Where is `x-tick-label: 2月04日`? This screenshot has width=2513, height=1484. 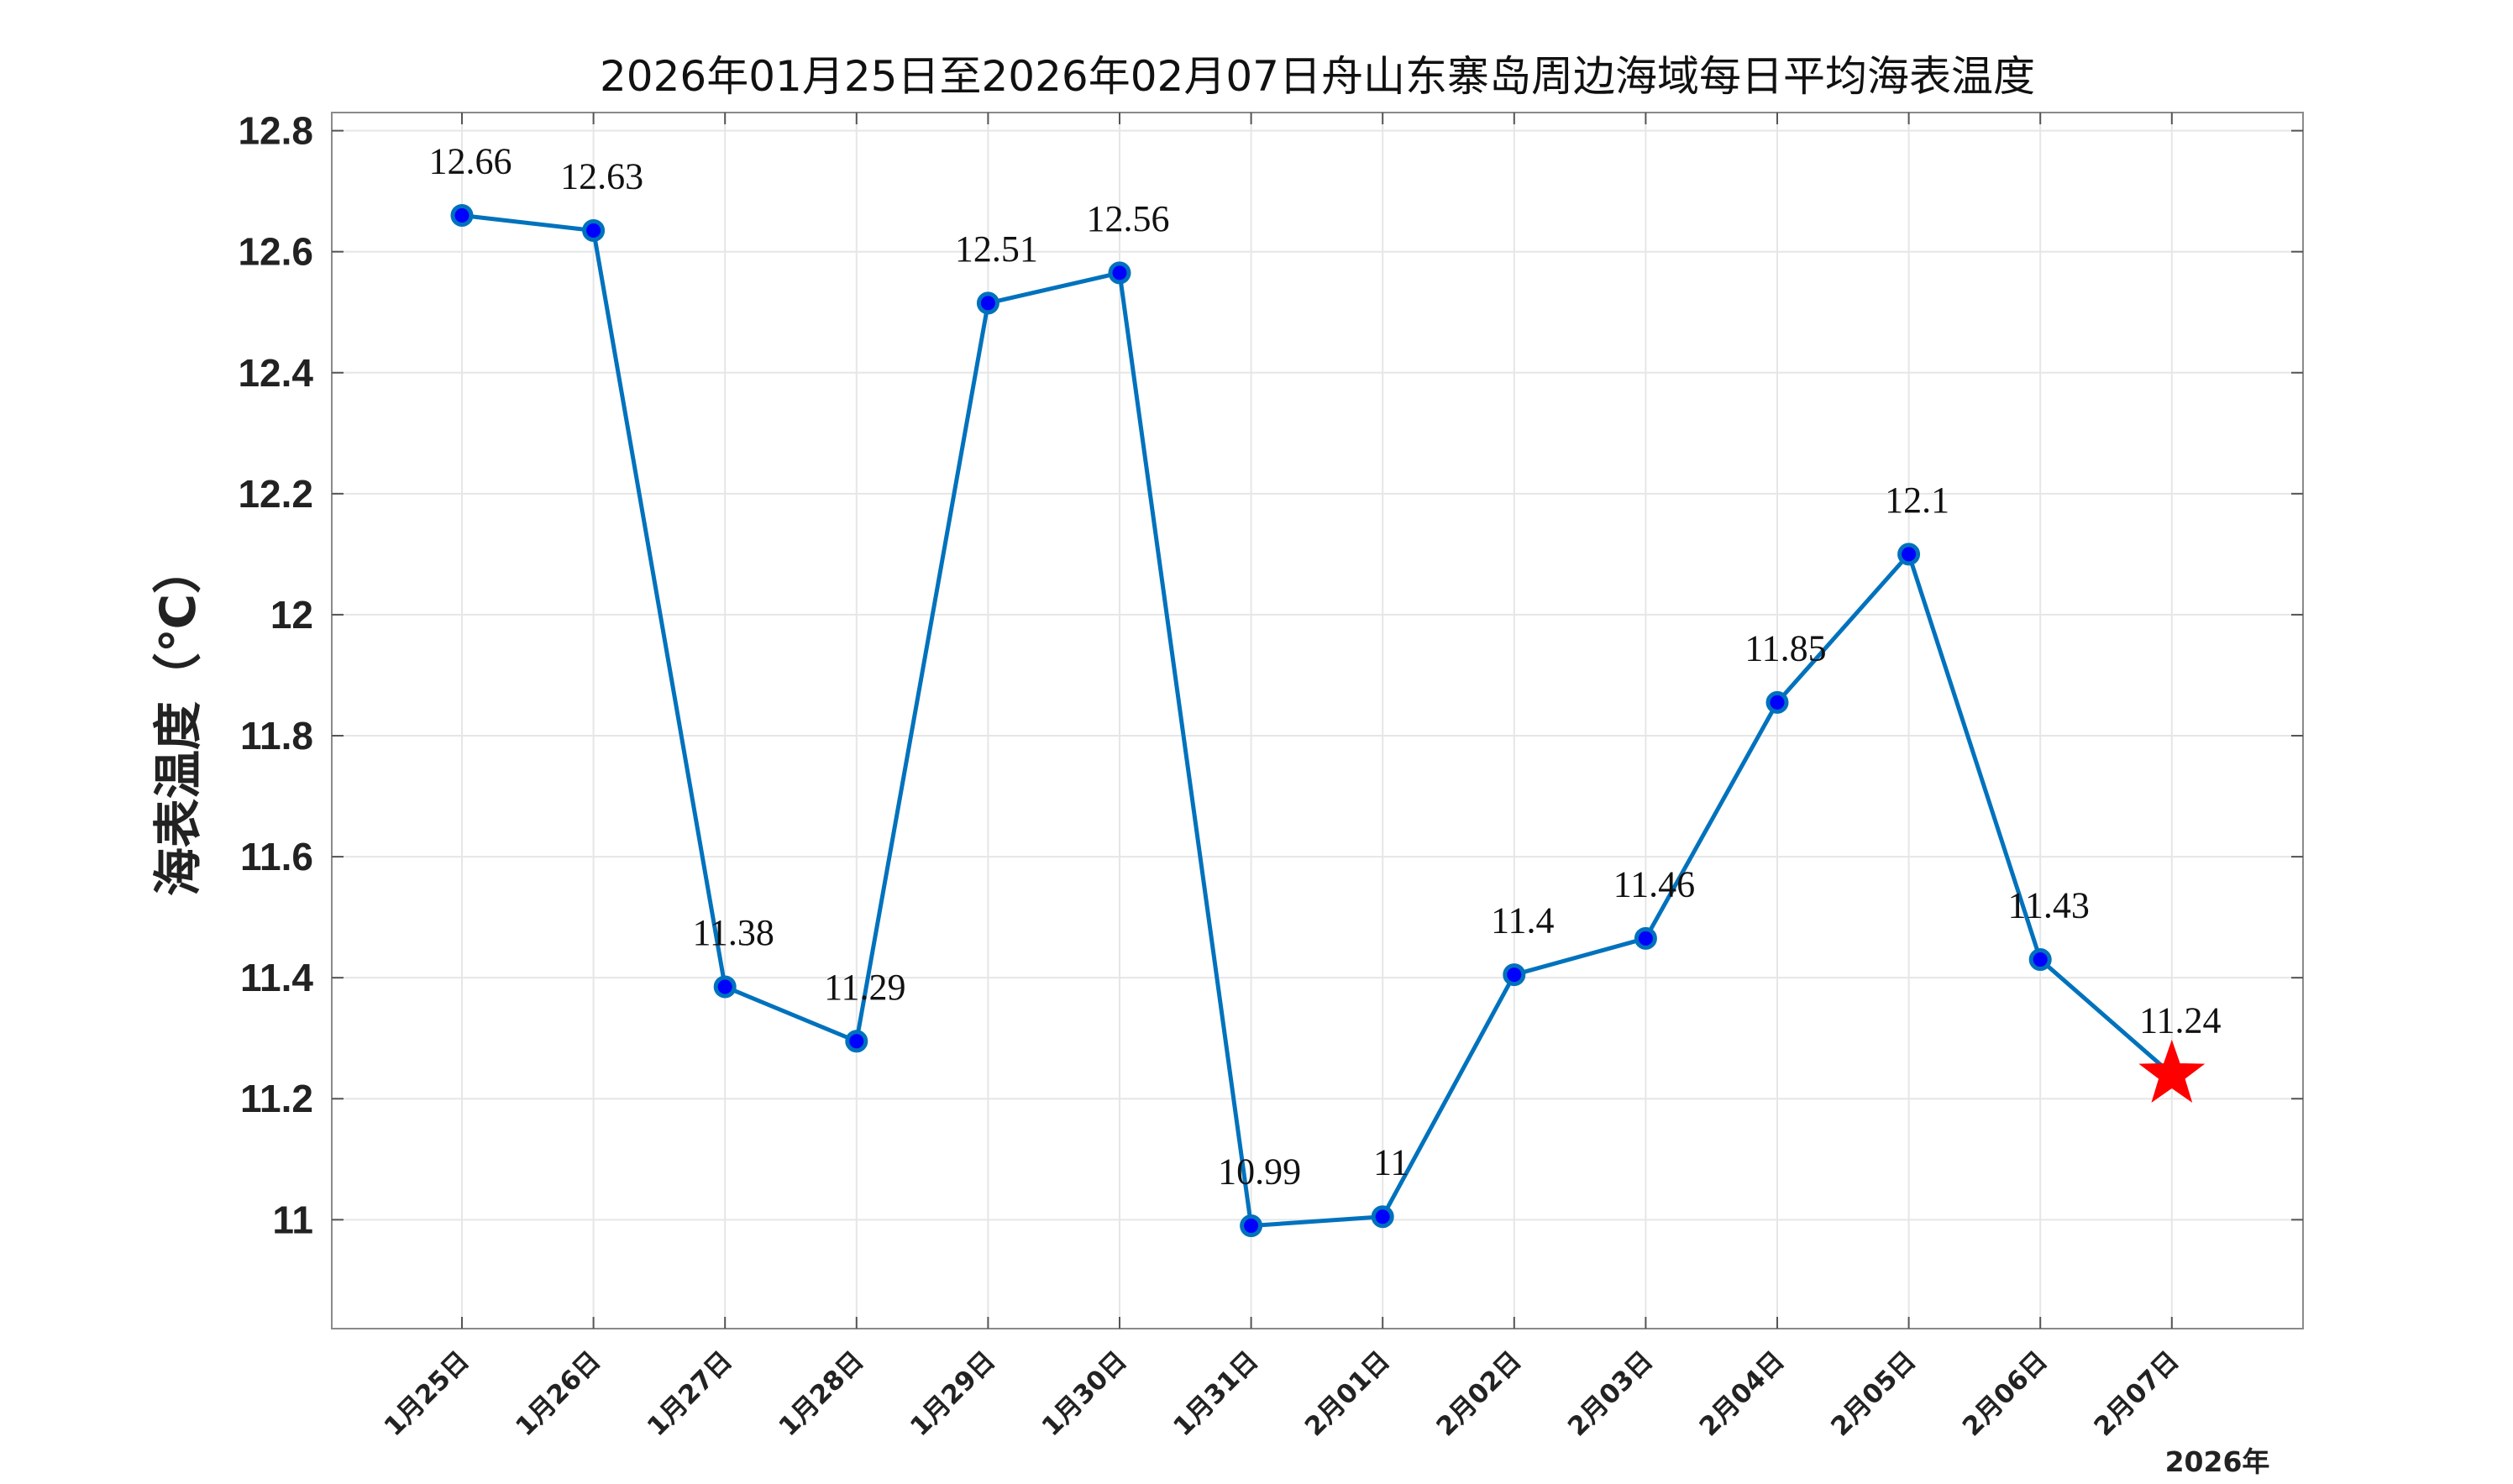 x-tick-label: 2月04日 is located at coordinates (1742, 1394).